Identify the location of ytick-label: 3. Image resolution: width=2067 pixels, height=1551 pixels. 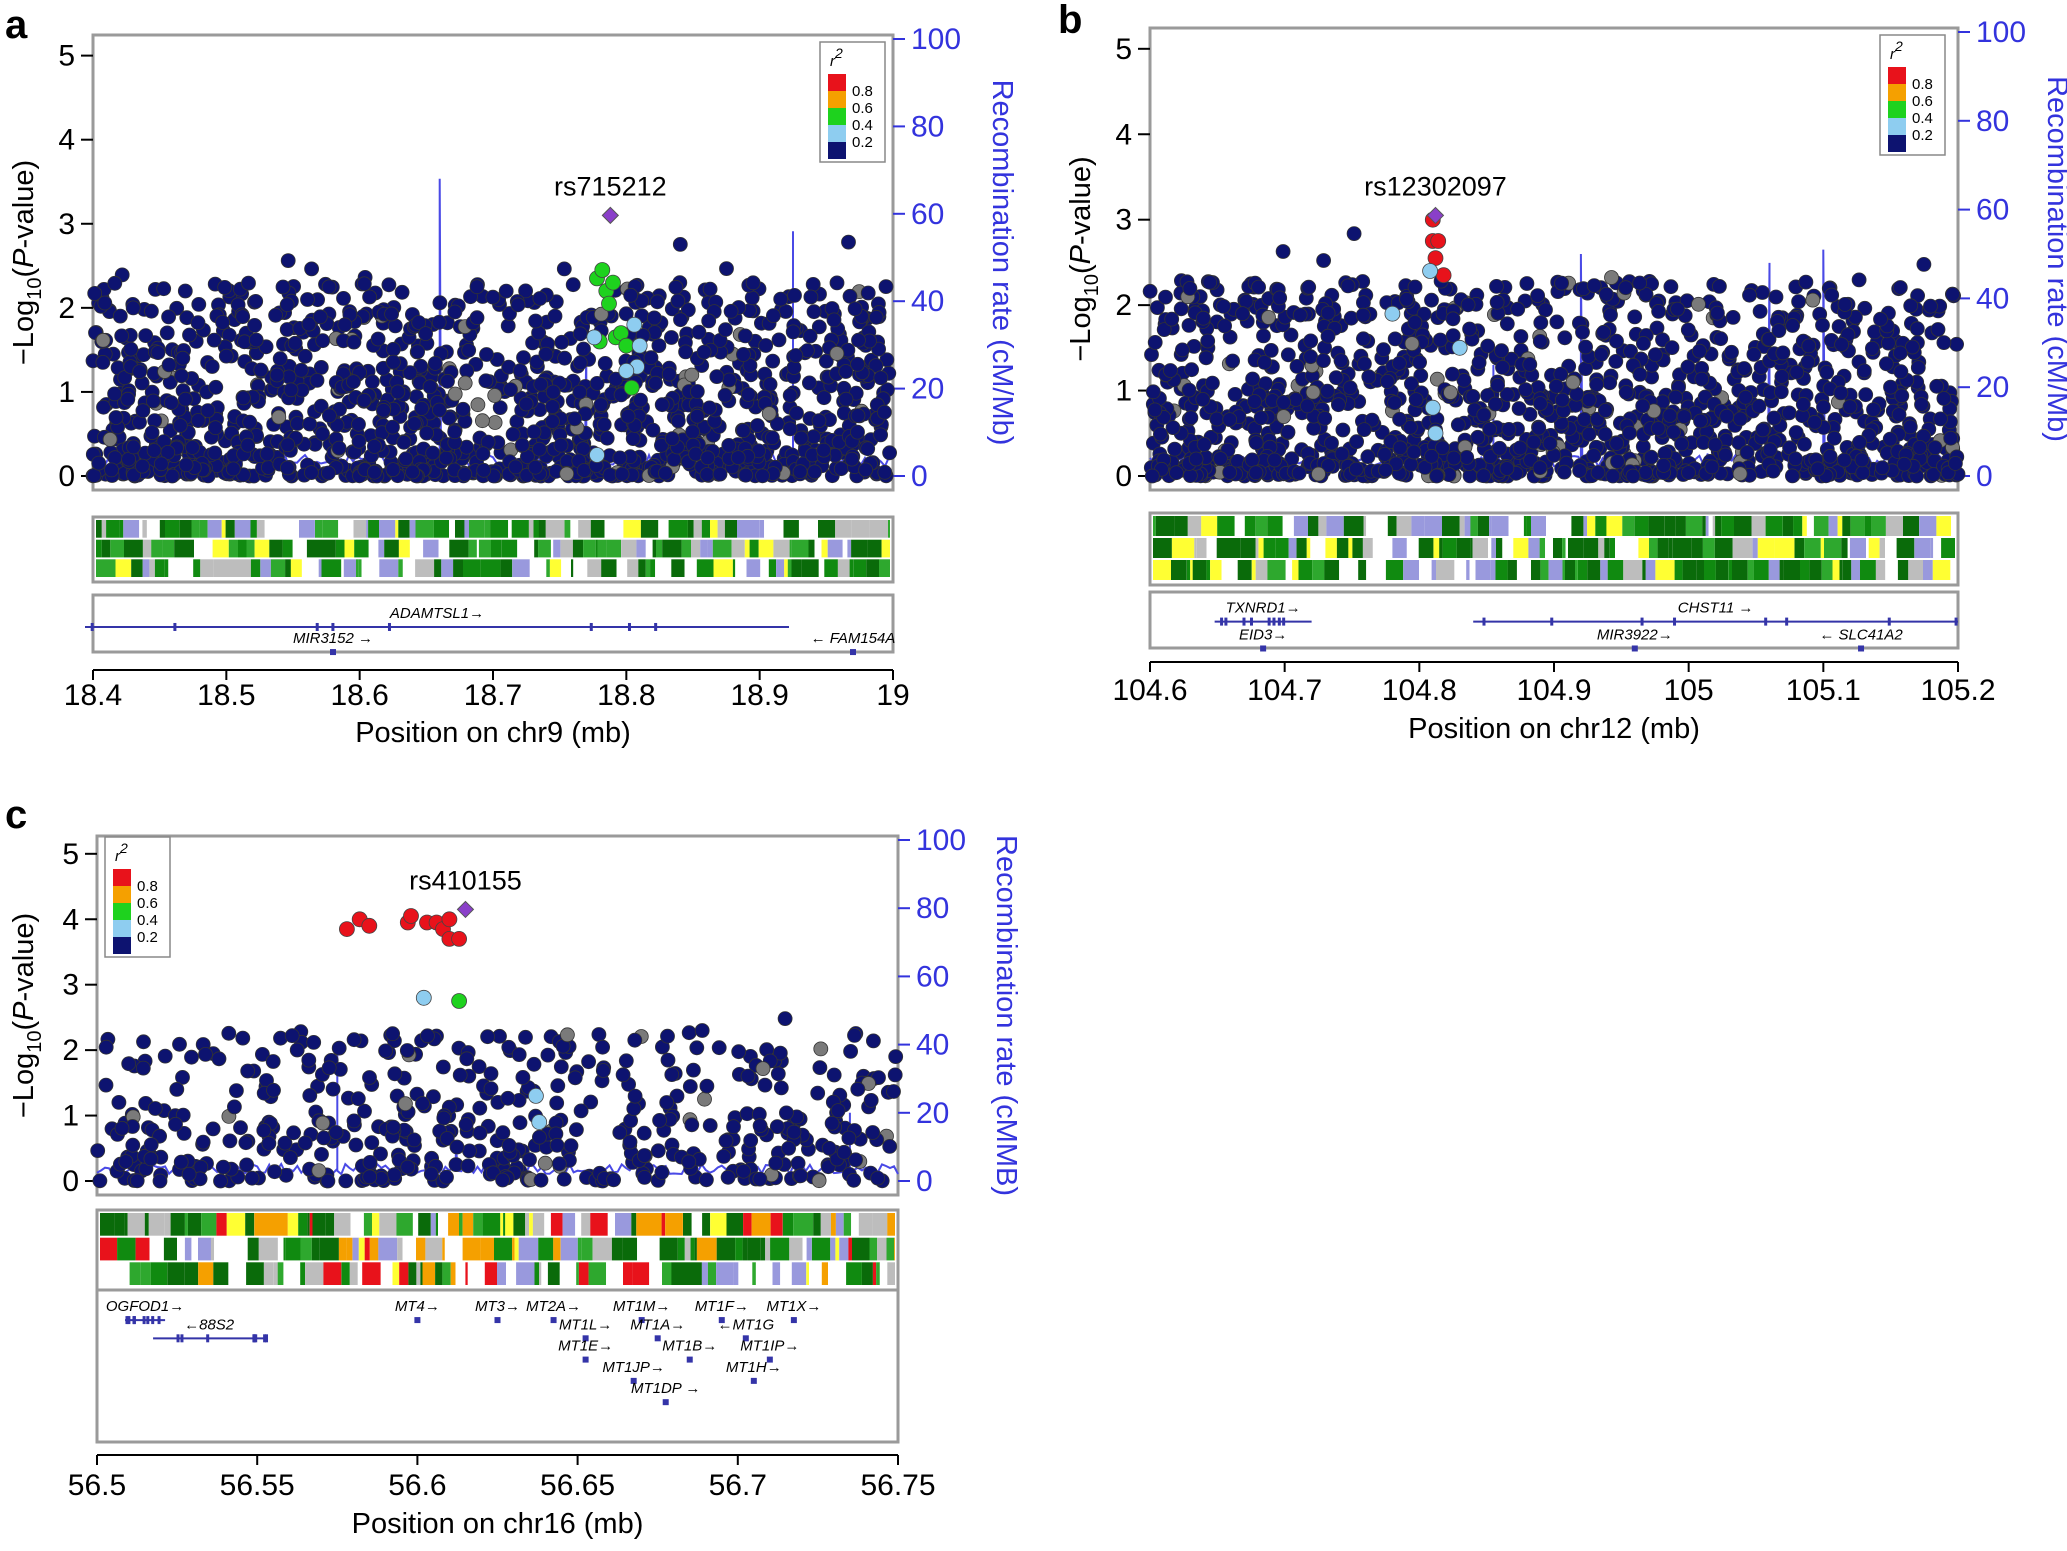
(66, 224).